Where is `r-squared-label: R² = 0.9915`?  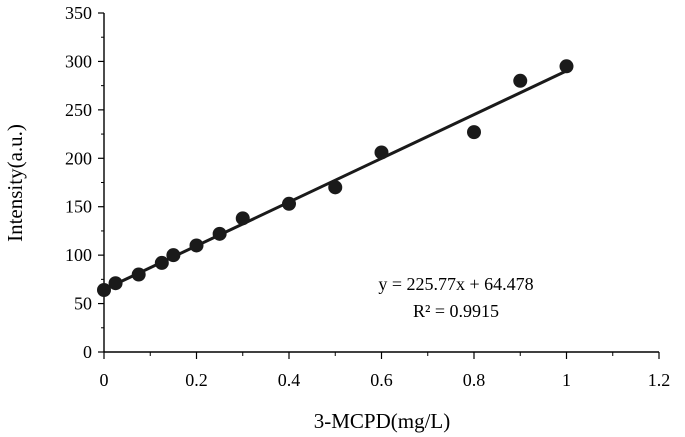 r-squared-label: R² = 0.9915 is located at coordinates (456, 311).